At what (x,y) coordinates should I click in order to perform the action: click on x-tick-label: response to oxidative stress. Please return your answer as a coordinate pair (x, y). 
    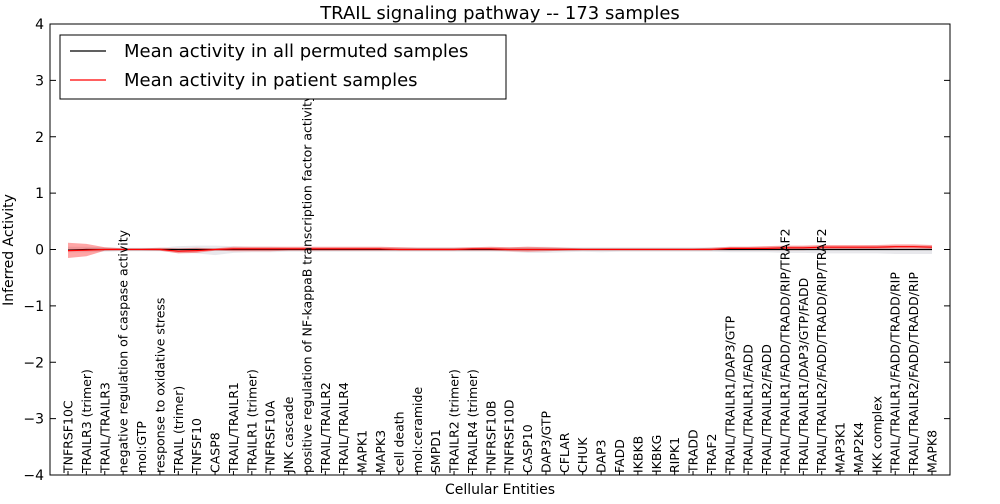
    Looking at the image, I should click on (159, 385).